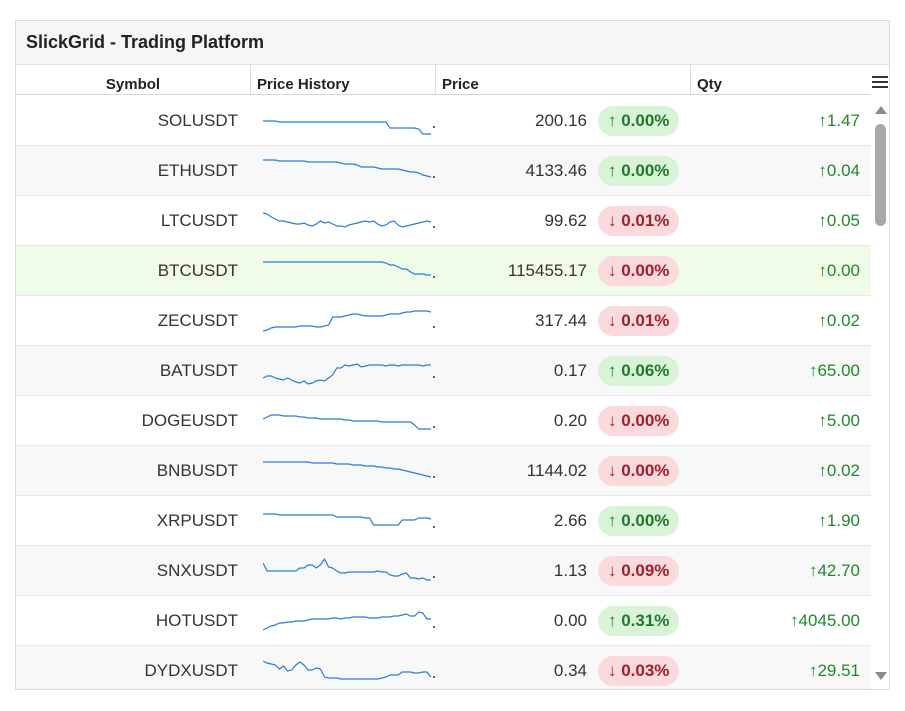 This screenshot has height=711, width=905. I want to click on change-badge: ↑ 0.06%, so click(639, 370).